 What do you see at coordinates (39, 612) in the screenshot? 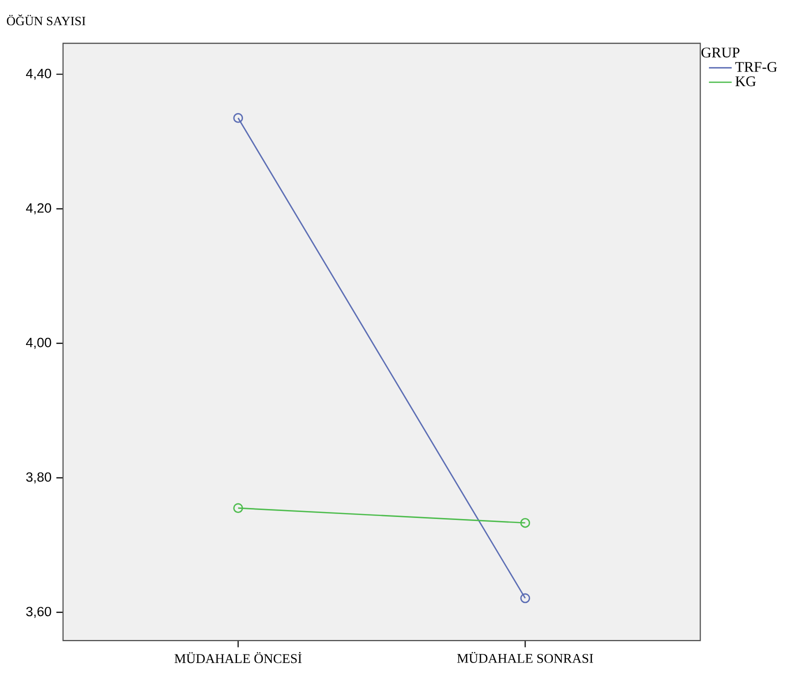
I see `y-tick-label: 3,60` at bounding box center [39, 612].